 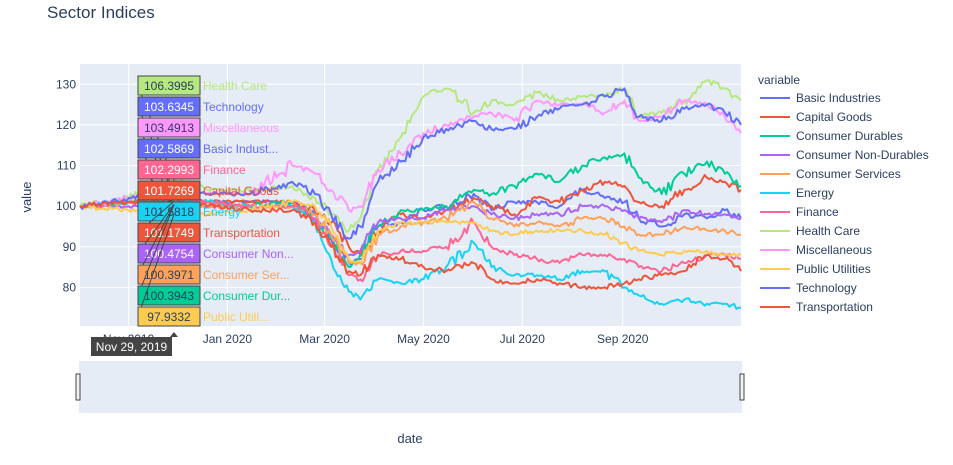 I want to click on hover-value: 97.9332, so click(x=169, y=317).